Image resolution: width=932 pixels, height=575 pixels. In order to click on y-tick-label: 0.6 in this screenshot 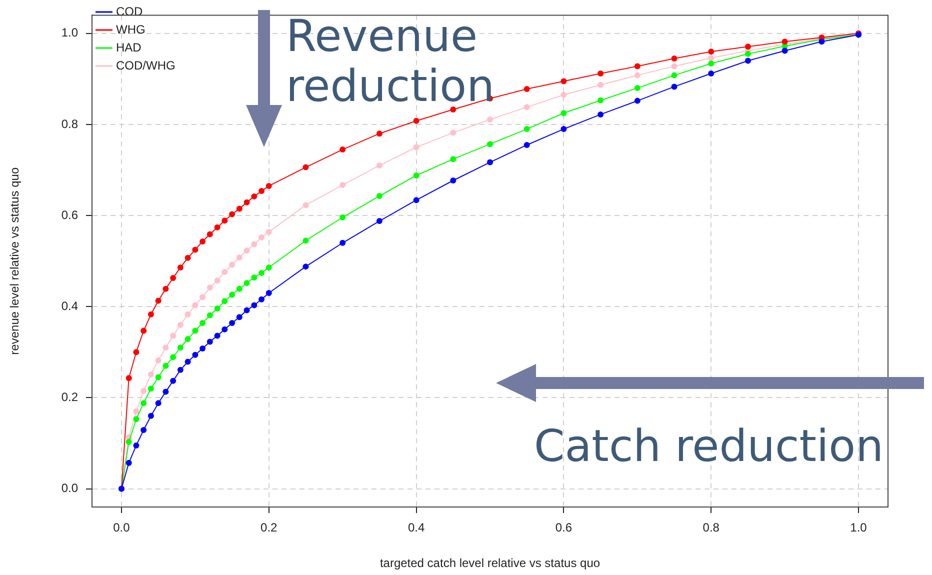, I will do `click(69, 215)`.